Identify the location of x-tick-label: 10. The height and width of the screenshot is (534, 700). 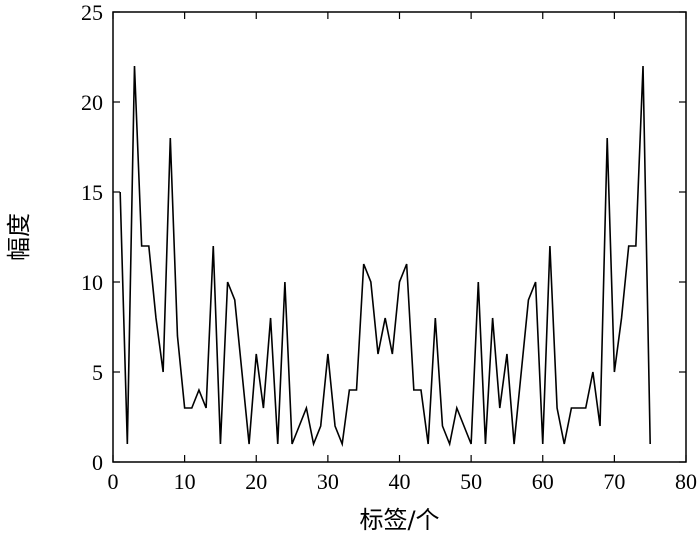
(185, 481).